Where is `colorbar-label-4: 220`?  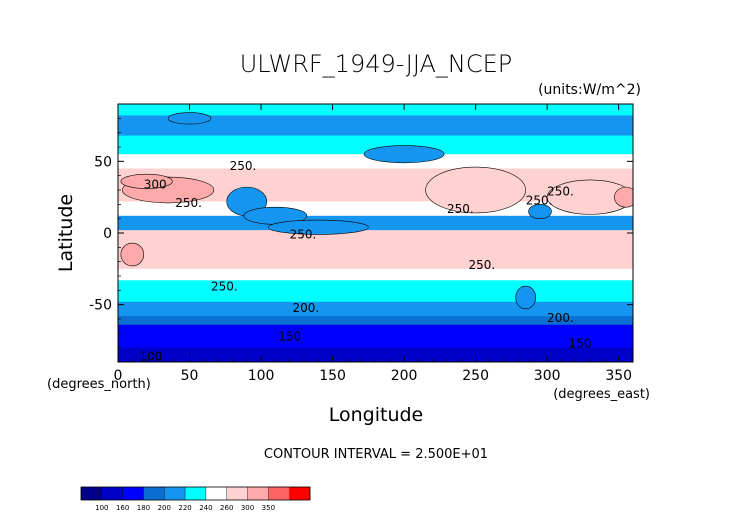
colorbar-label-4: 220 is located at coordinates (184, 508).